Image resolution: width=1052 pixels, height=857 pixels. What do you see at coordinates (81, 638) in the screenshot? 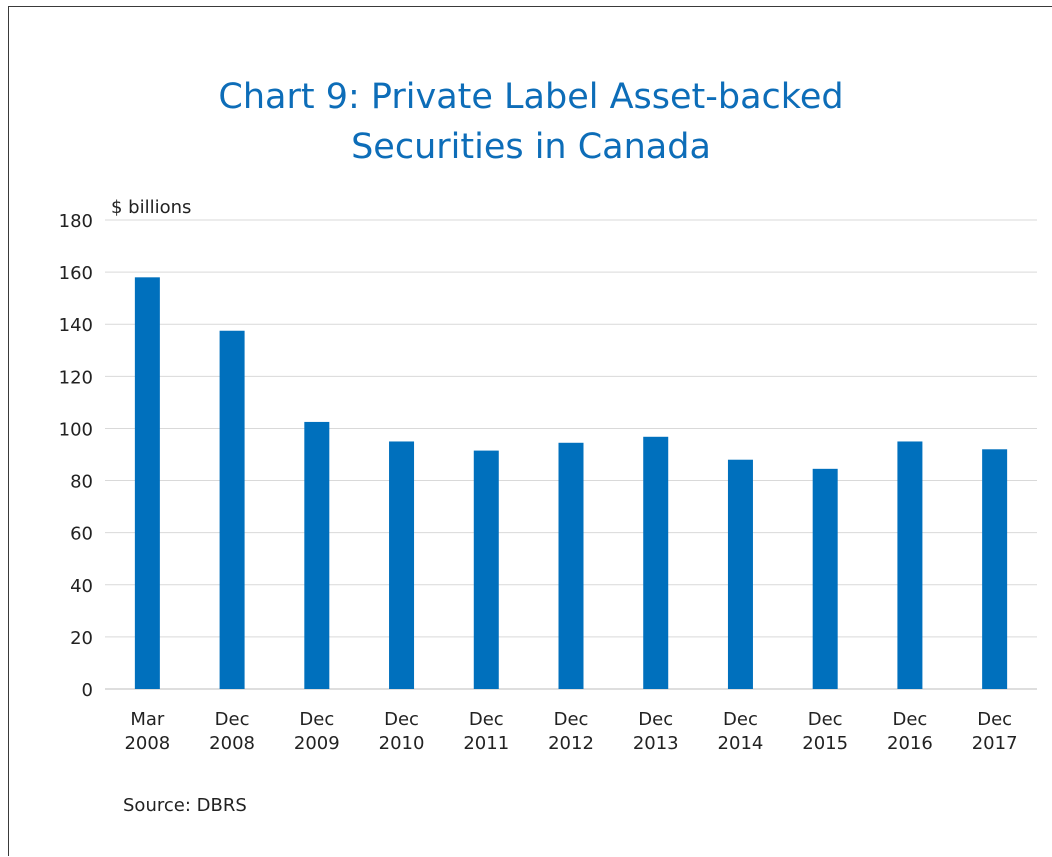
I see `y-tick-label: 20` at bounding box center [81, 638].